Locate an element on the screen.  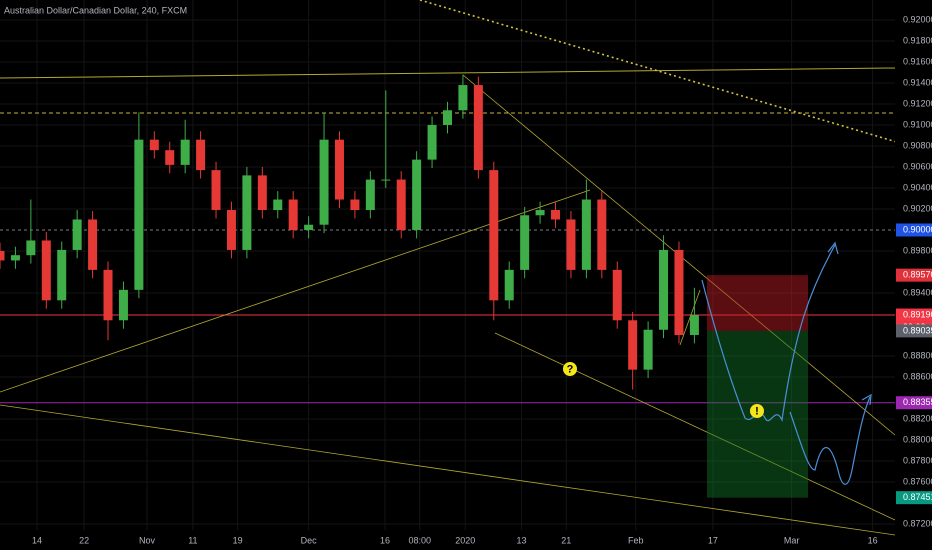
x-tick-label: 08:00 is located at coordinates (419, 540).